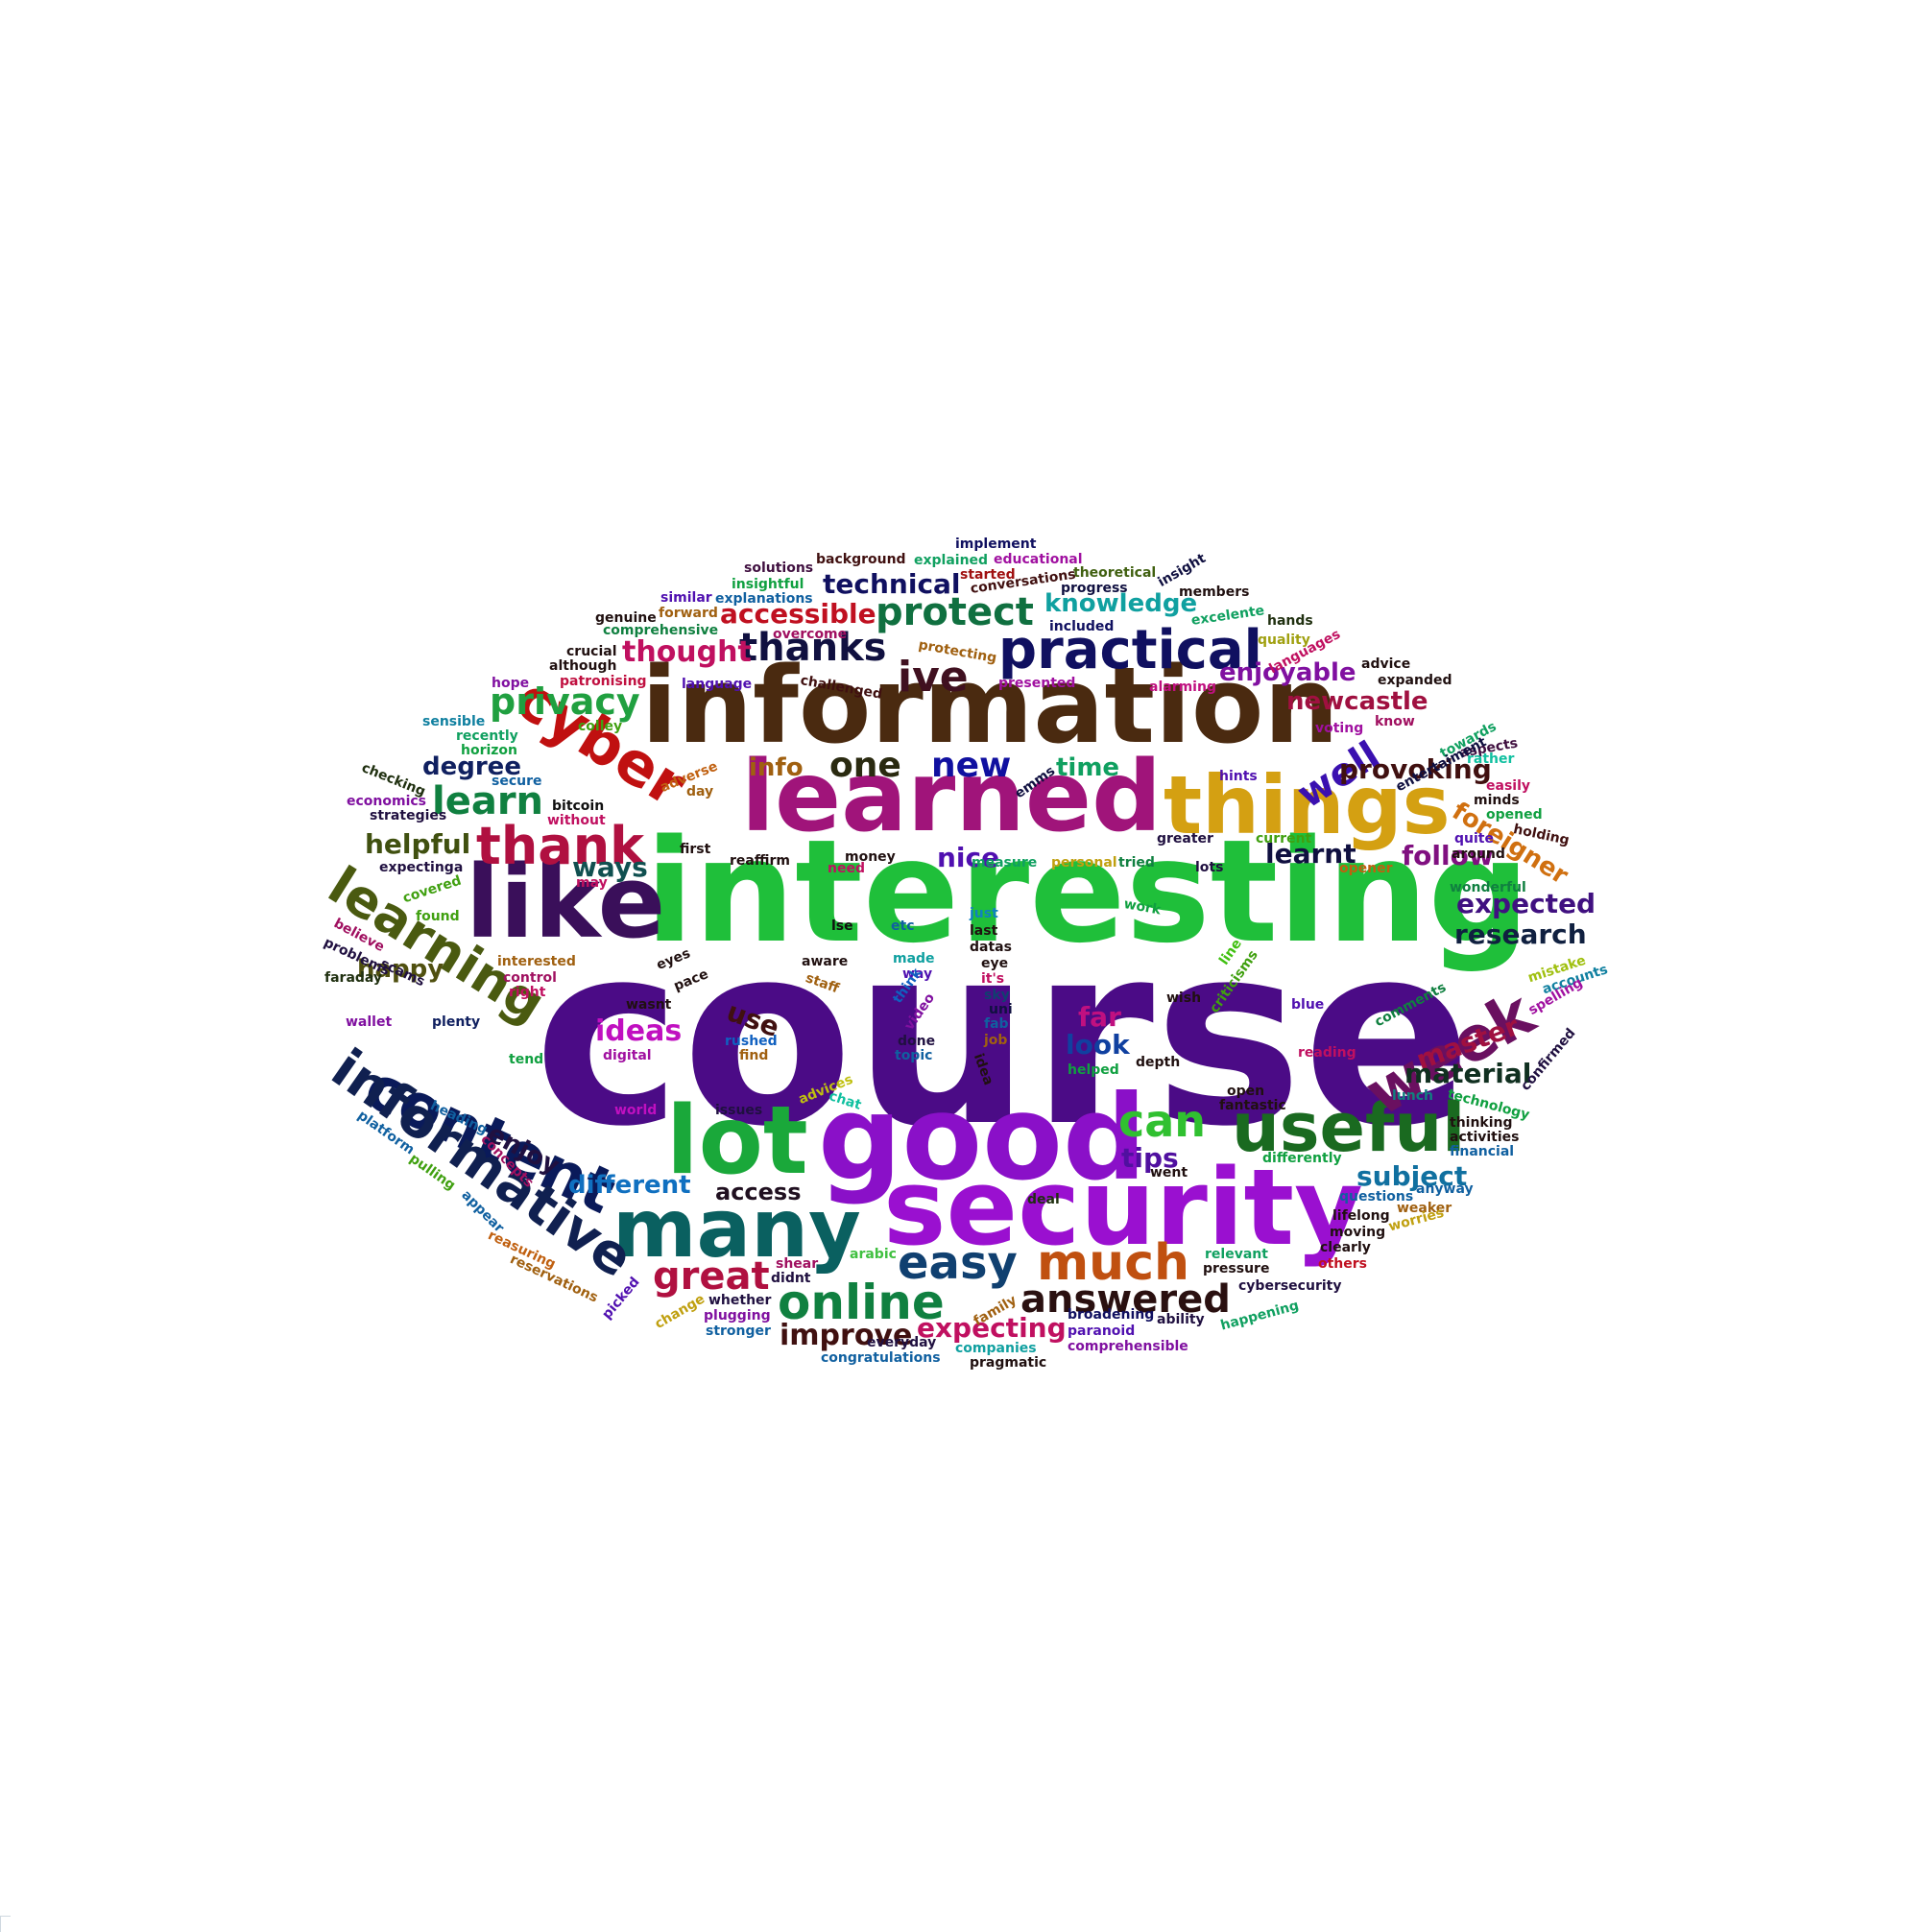  Describe the element at coordinates (1415, 680) in the screenshot. I see `word-expanded: expanded` at that location.